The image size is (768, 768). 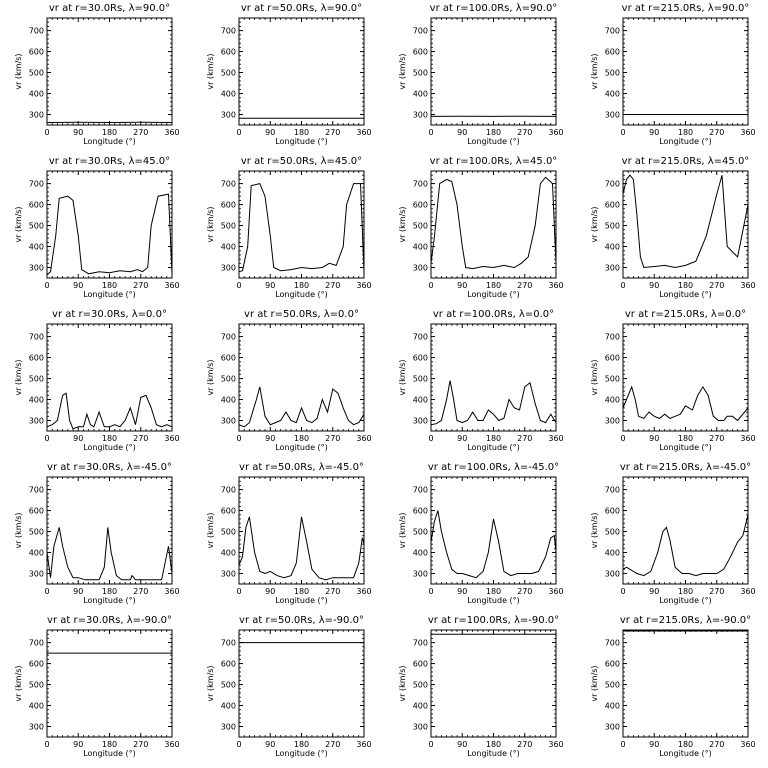 I want to click on panel-title: vr at r=30.0Rs, λ=45.0°, so click(x=109, y=161).